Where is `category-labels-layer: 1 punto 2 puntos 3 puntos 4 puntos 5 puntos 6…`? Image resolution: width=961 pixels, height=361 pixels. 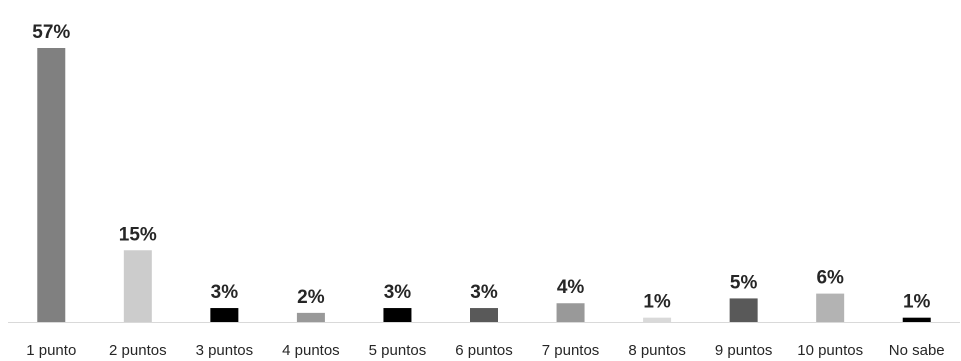
category-labels-layer: 1 punto 2 puntos 3 puntos 4 puntos 5 puntos 6… is located at coordinates (485, 350).